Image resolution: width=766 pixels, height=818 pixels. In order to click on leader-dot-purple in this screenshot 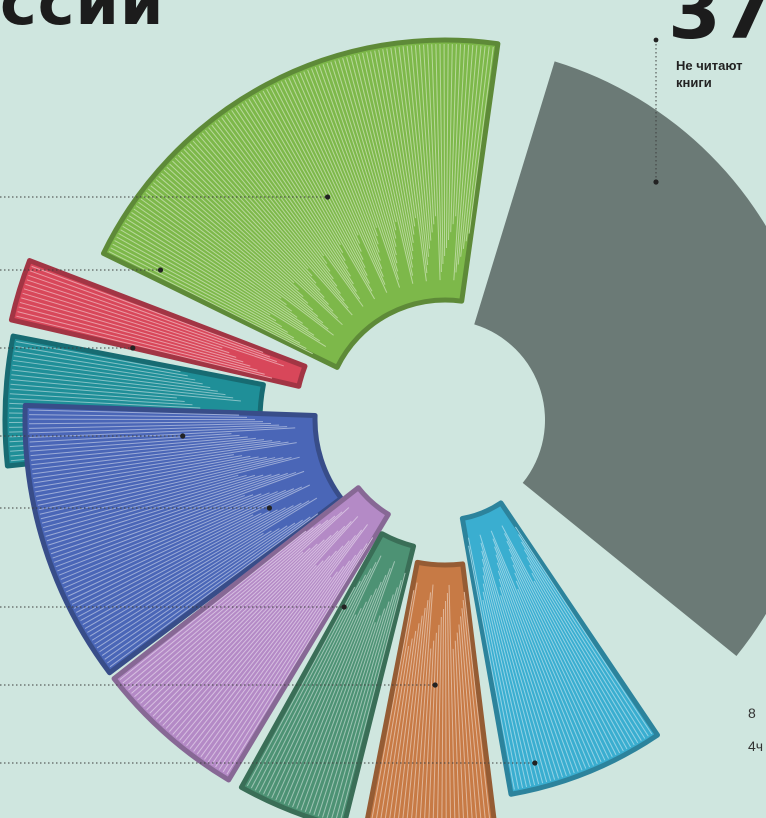, I will do `click(269, 508)`.